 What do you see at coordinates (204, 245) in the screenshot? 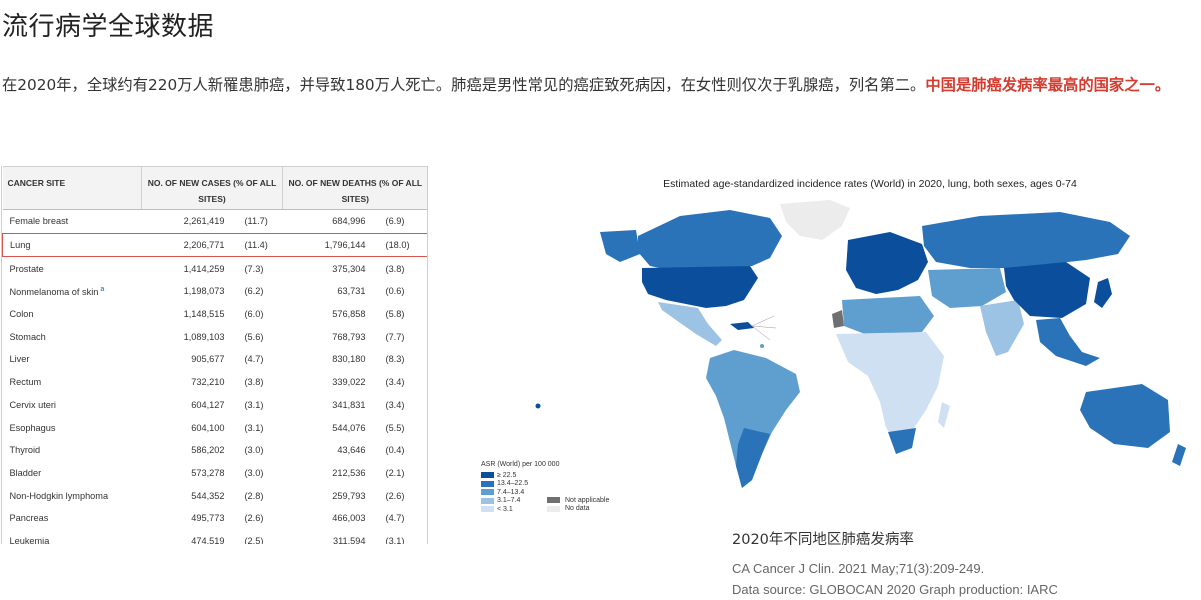
I see `table-cell-new-cases-text: 2,206,771` at bounding box center [204, 245].